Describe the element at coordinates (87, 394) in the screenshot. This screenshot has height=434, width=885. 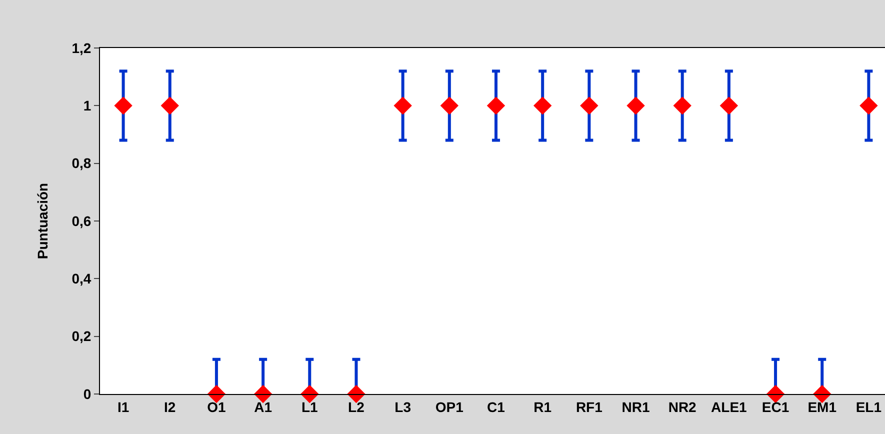
I see `y-tick-label: 0` at that location.